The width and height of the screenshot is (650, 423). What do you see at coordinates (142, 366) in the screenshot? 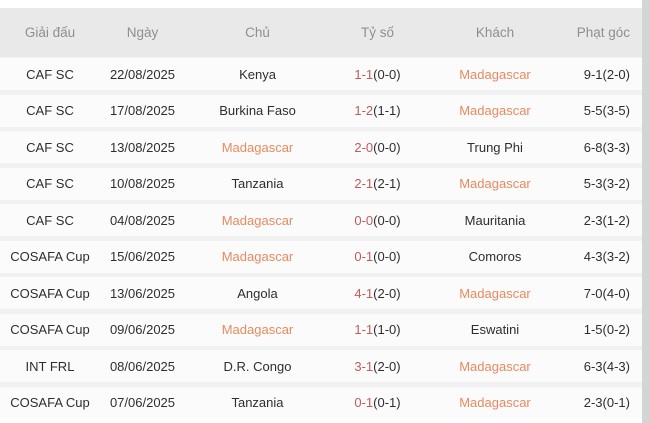
I see `date-cell: 08/06/2025` at bounding box center [142, 366].